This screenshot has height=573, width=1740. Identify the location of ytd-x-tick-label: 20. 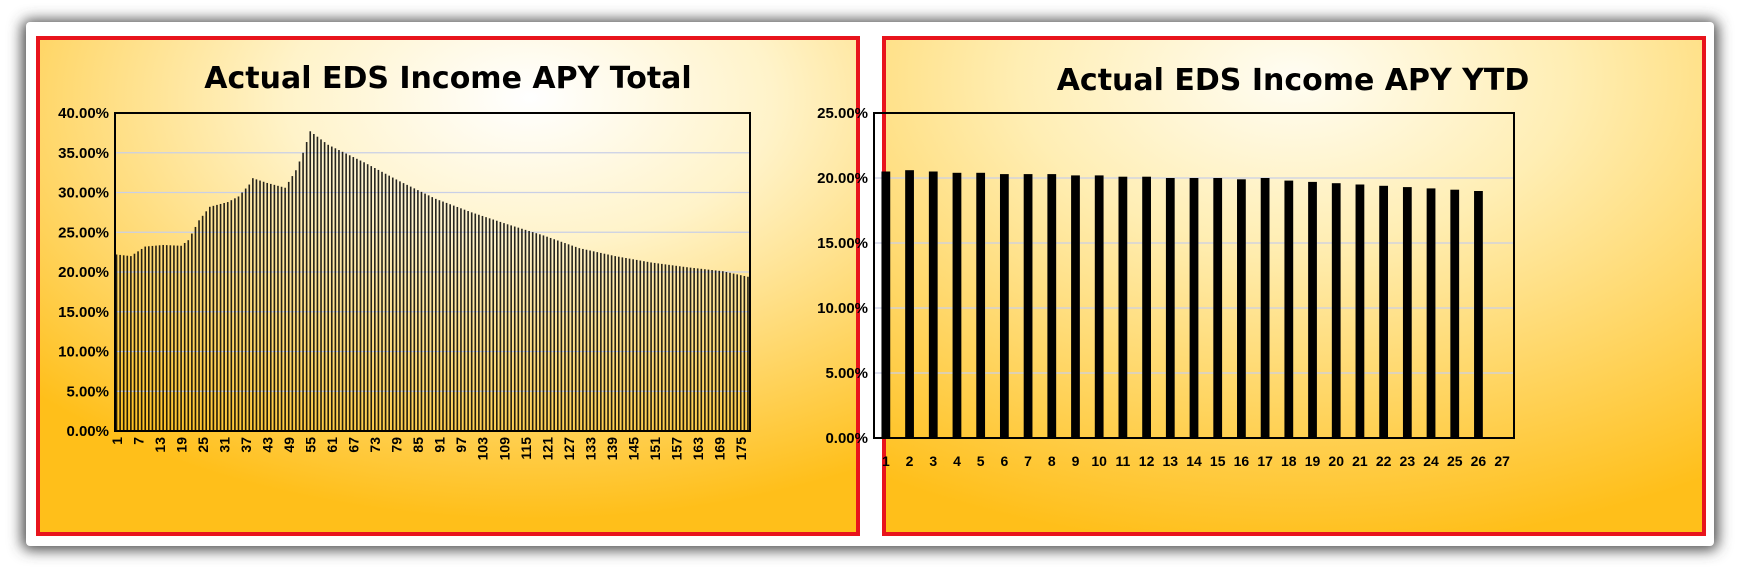
(1336, 461).